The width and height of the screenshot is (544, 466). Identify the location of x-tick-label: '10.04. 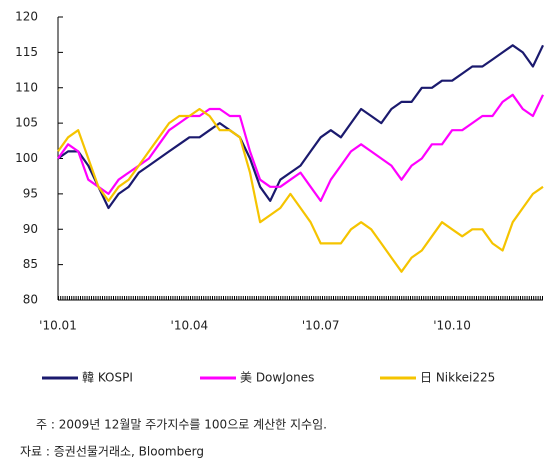
(190, 326).